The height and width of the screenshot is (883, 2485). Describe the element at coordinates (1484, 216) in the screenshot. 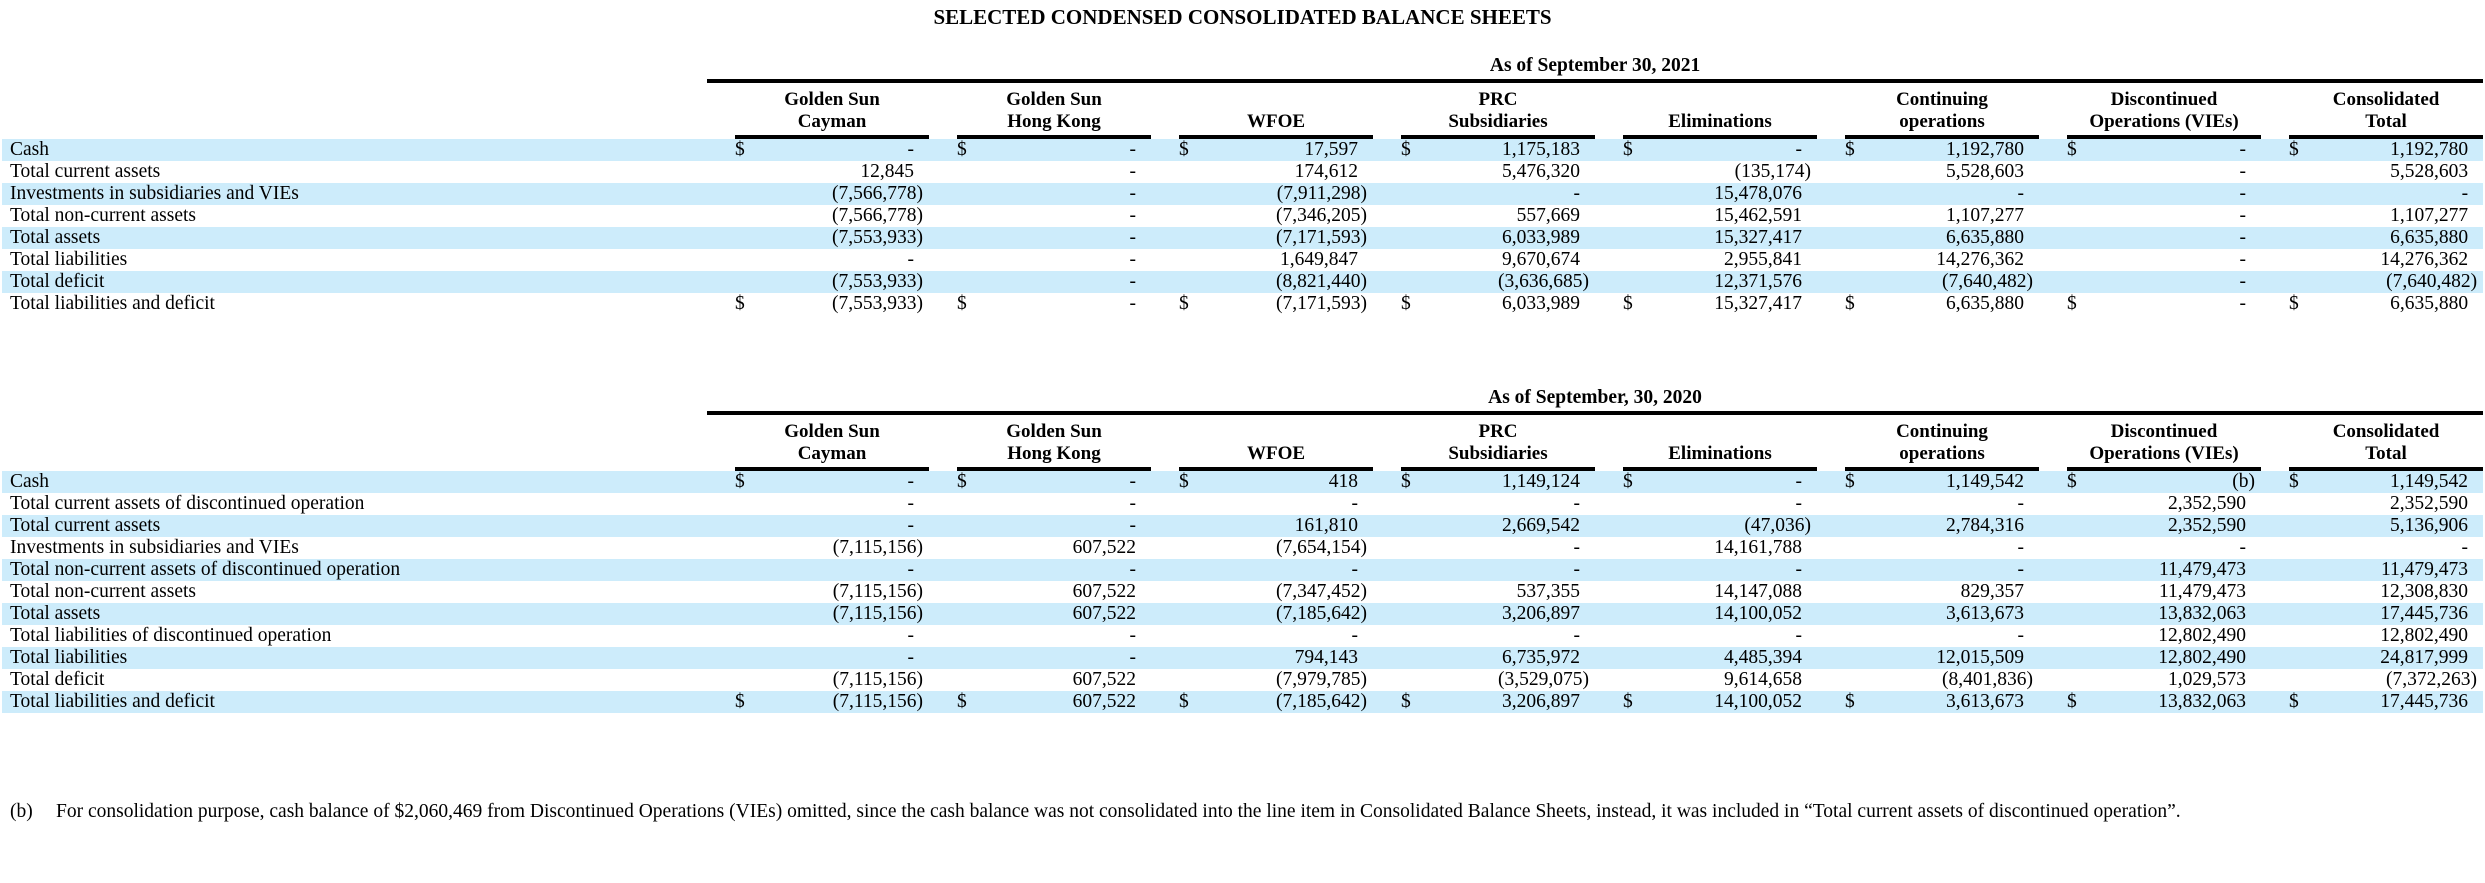

I see `amount-cell: 557,669` at that location.